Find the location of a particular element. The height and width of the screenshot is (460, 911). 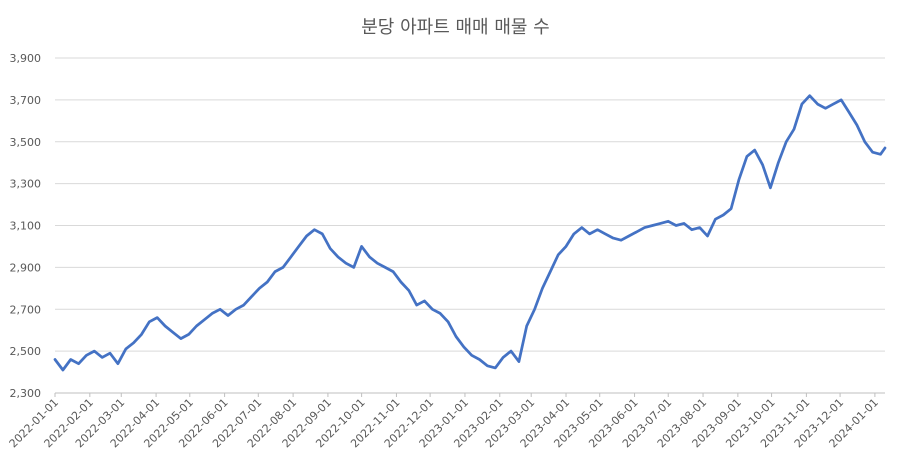

y-tick-label: 2,900 is located at coordinates (26, 267).